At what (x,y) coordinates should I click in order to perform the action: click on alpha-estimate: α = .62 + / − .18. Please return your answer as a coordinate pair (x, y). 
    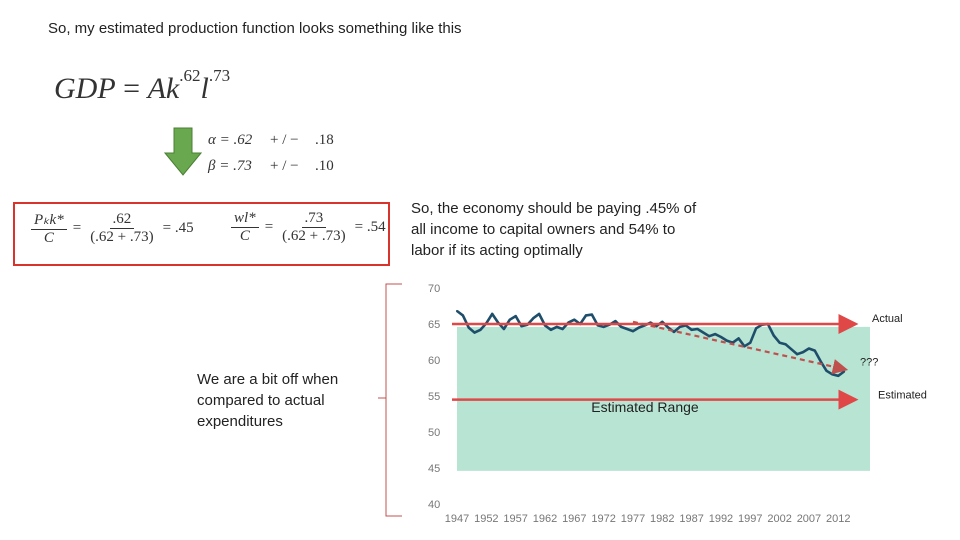
    Looking at the image, I should click on (271, 140).